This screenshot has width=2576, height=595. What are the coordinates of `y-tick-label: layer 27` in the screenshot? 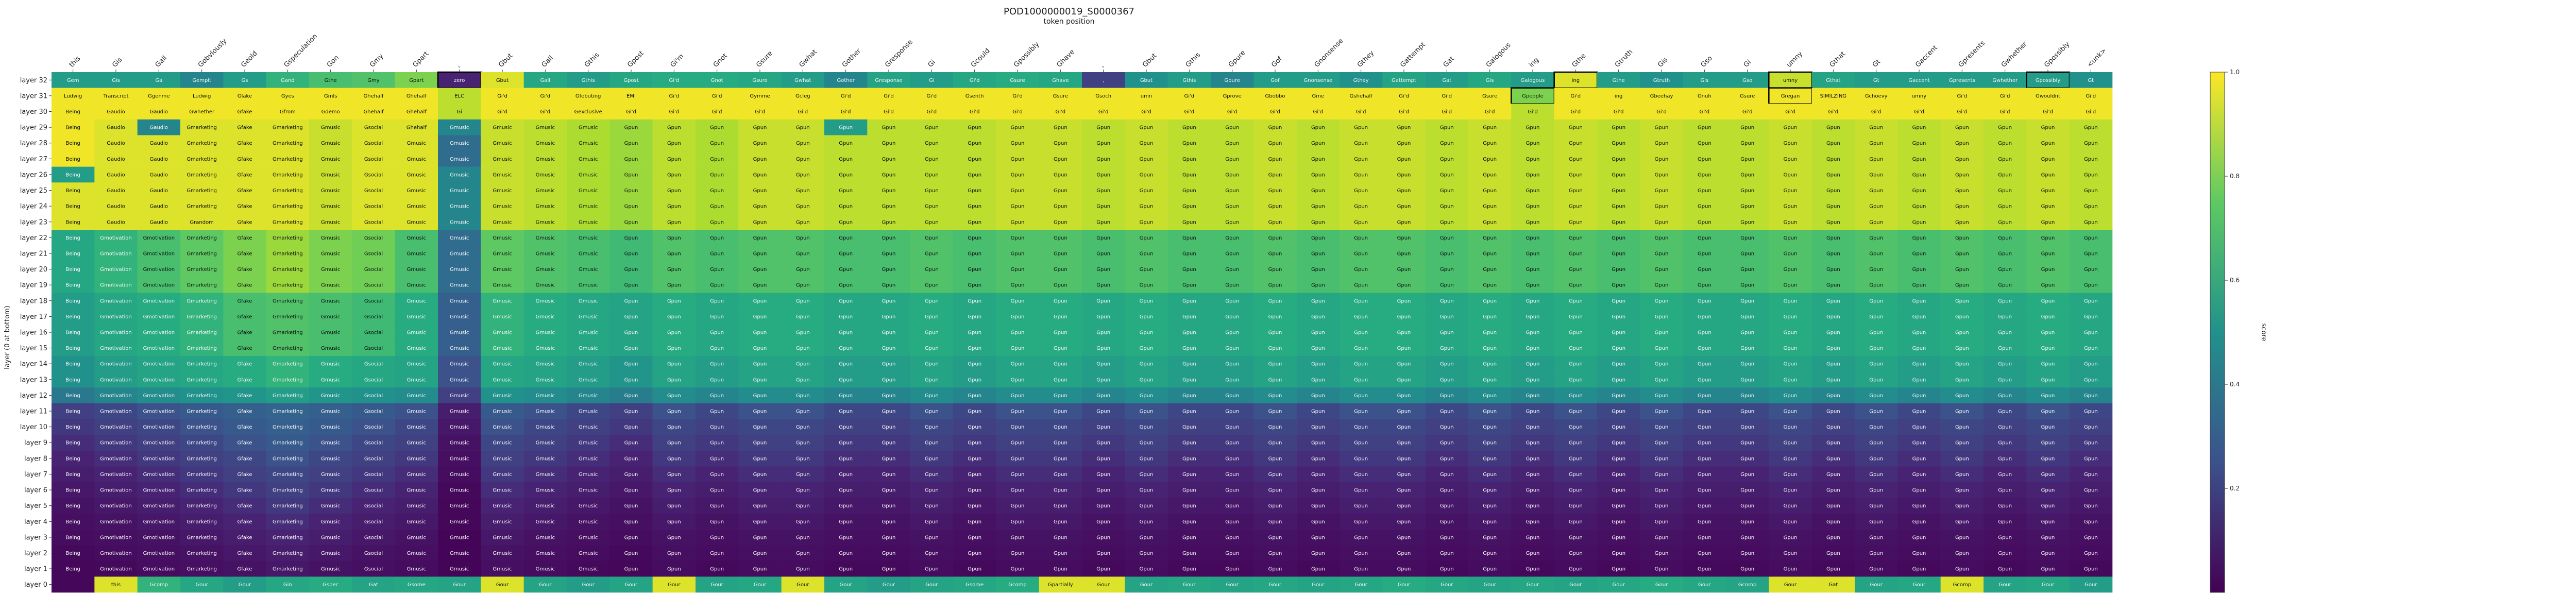 It's located at (33, 159).